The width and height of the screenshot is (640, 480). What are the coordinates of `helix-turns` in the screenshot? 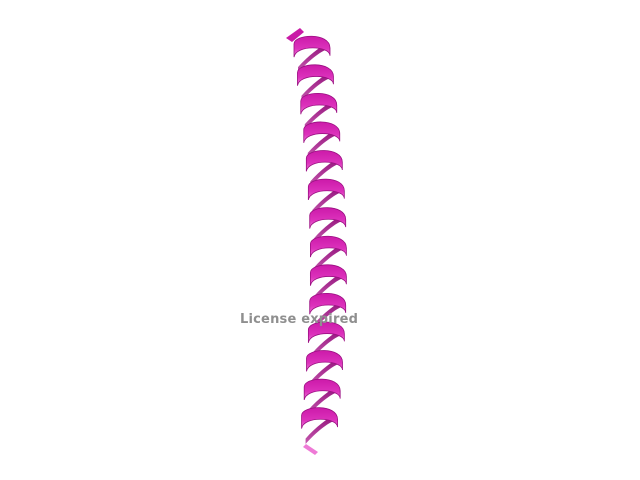 It's located at (316, 241).